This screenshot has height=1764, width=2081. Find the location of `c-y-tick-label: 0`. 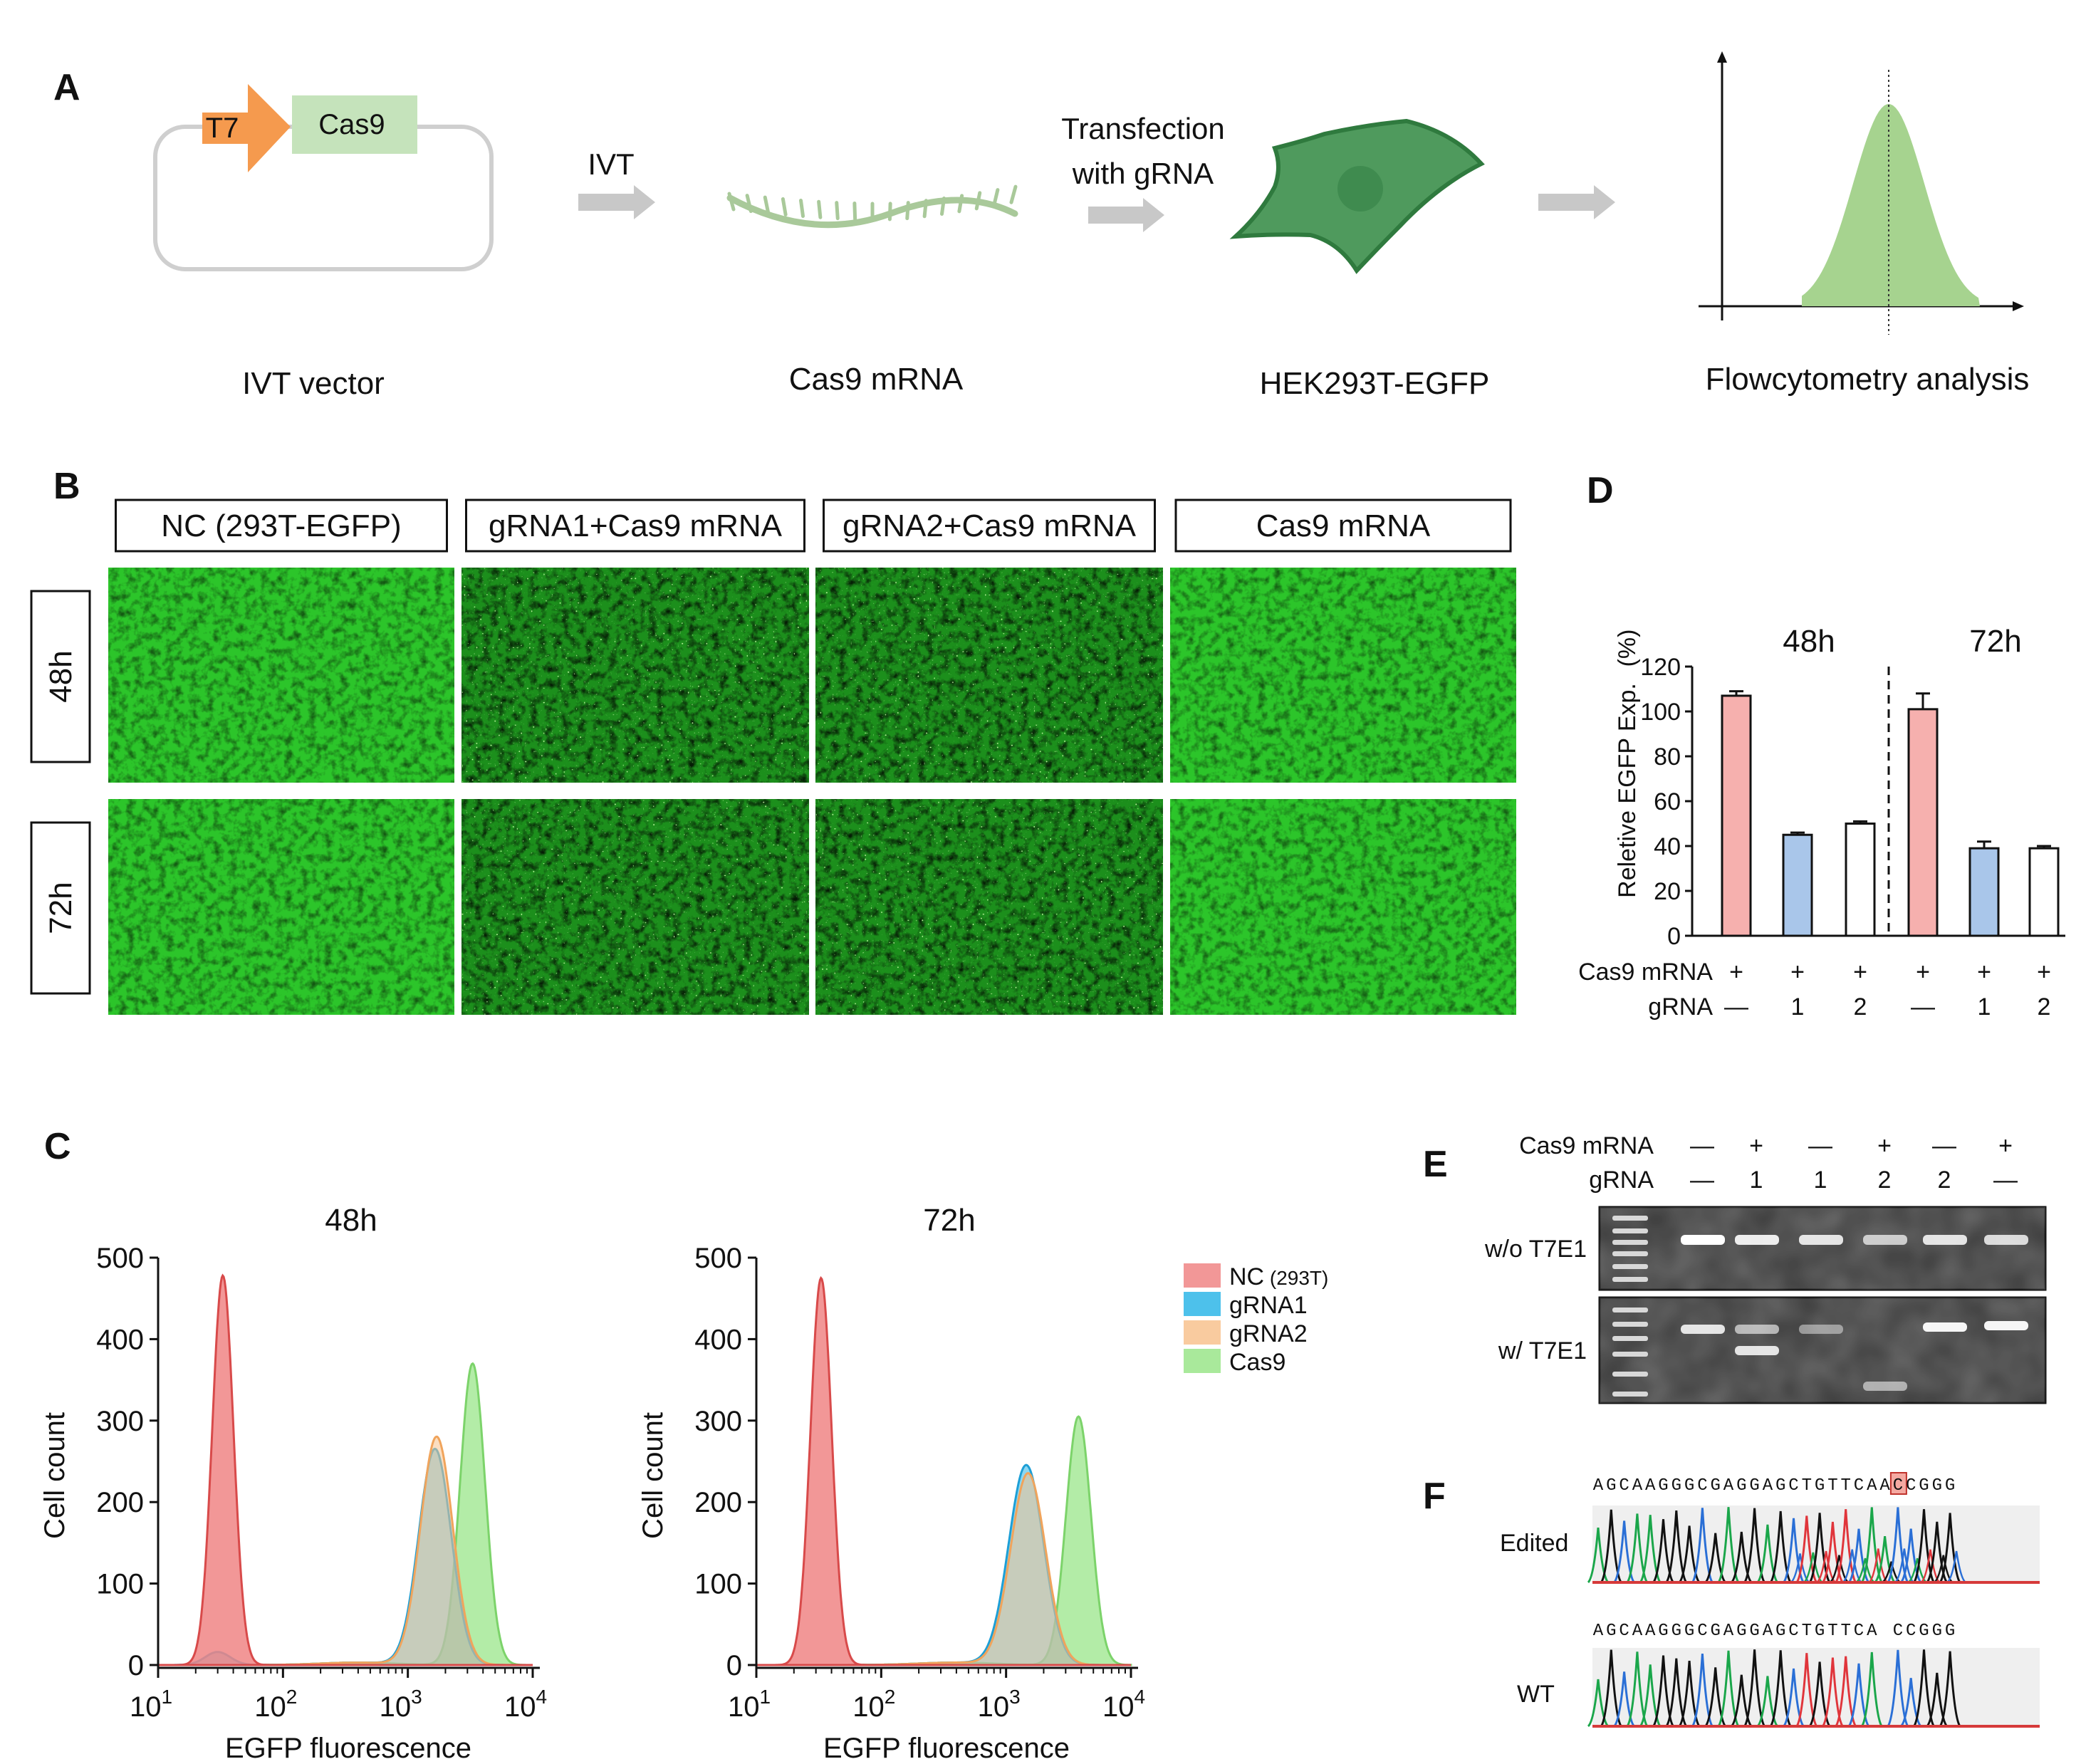

c-y-tick-label: 0 is located at coordinates (734, 1665).